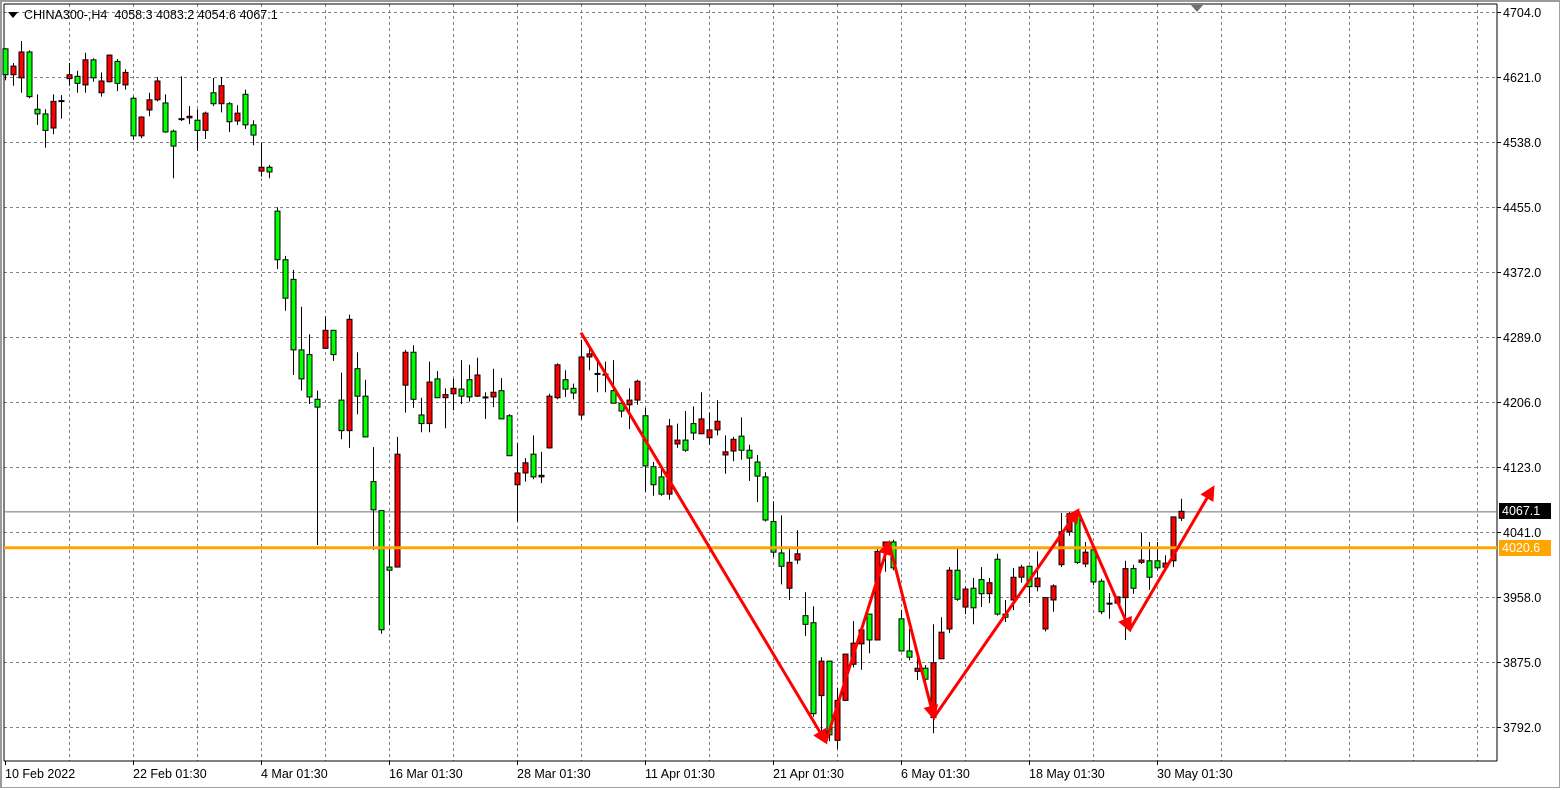 This screenshot has width=1562, height=790. What do you see at coordinates (1197, 8) in the screenshot?
I see `chart-shift-triangle-icon` at bounding box center [1197, 8].